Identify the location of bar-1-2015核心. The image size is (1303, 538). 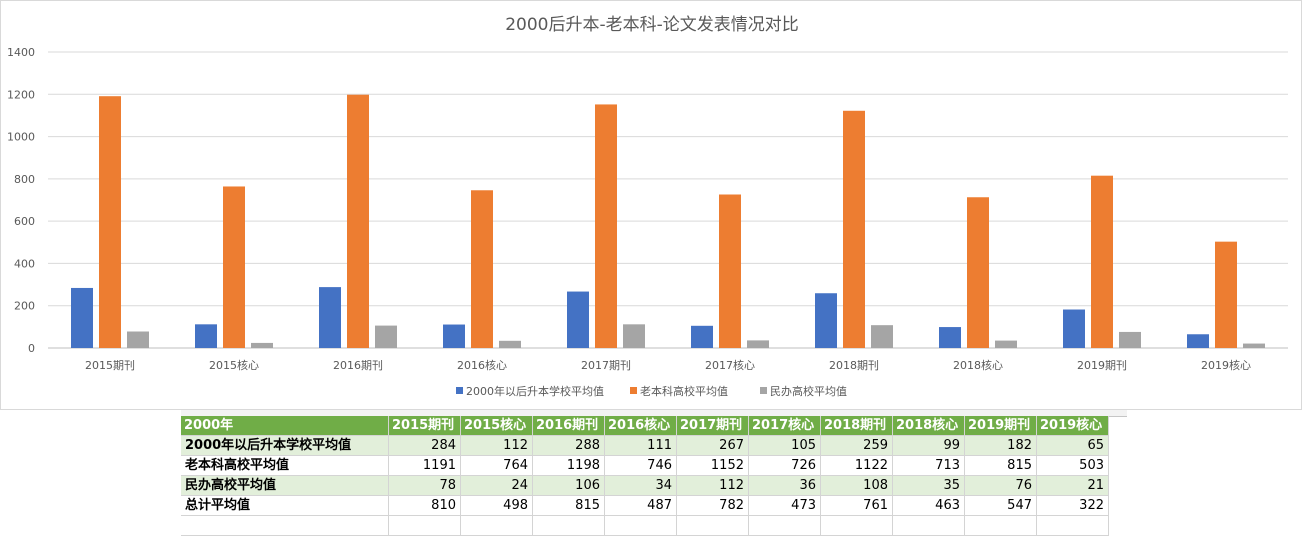
(206, 336).